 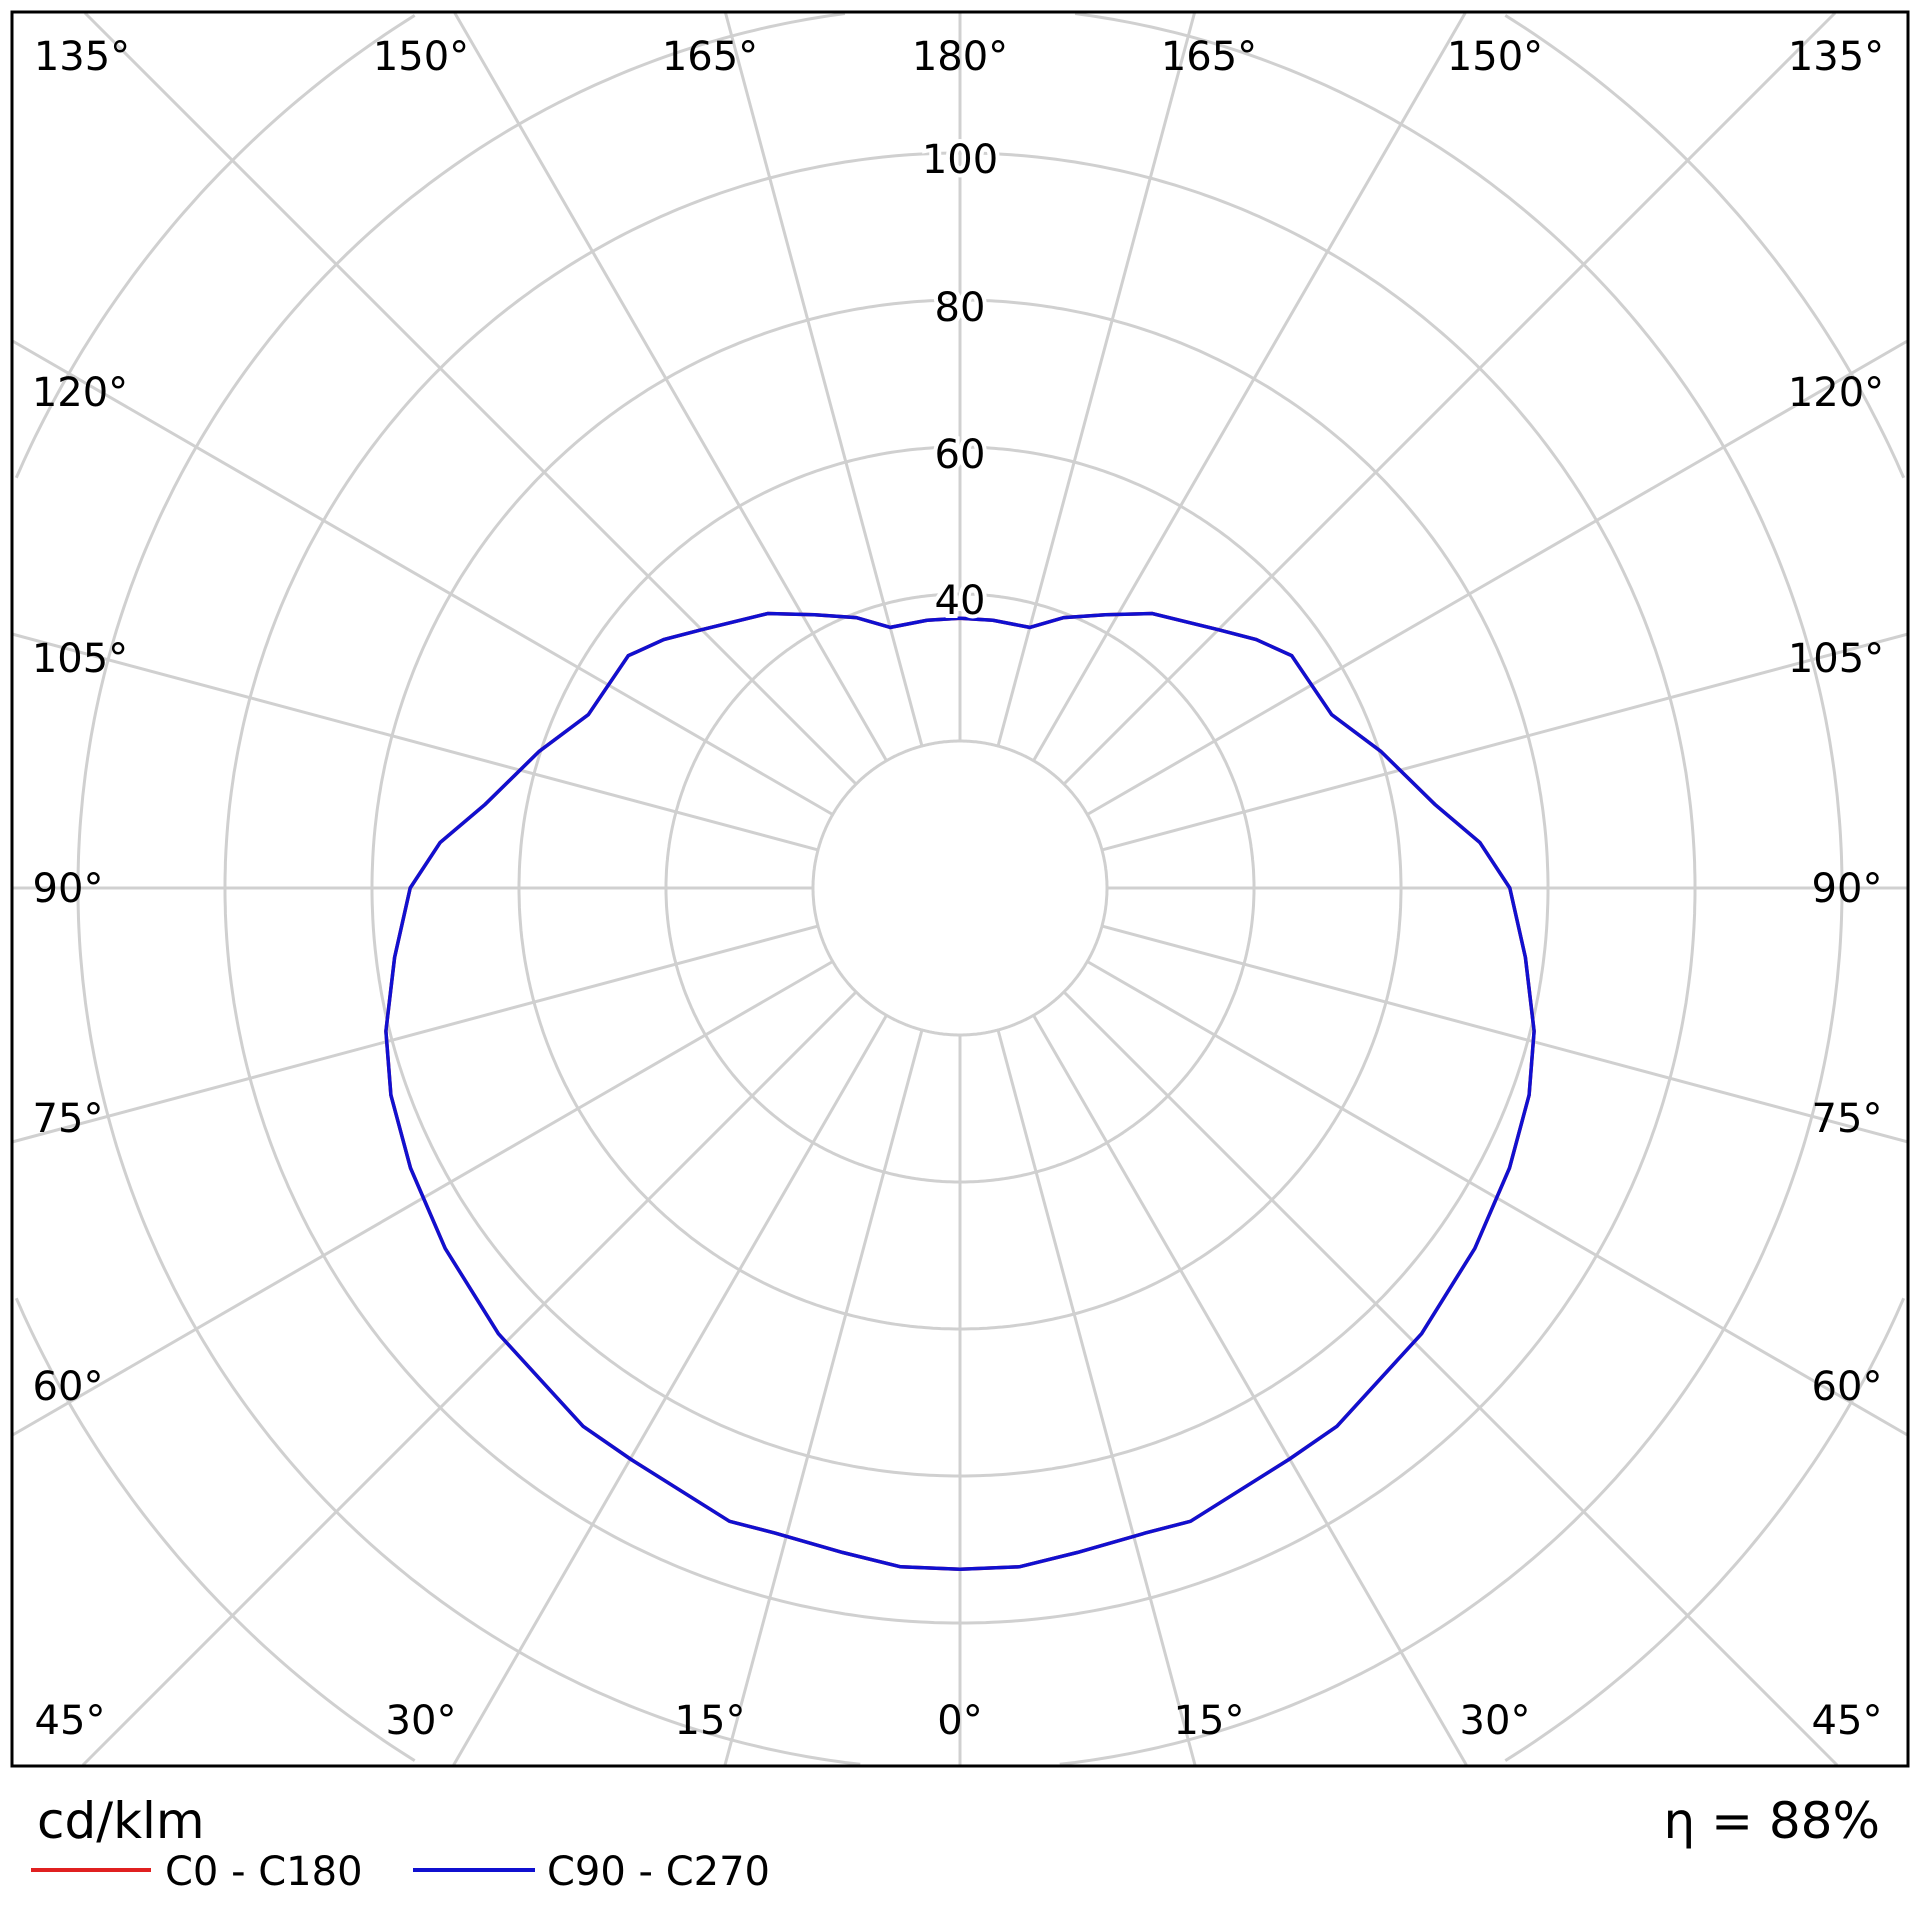 I want to click on grid-ring, so click(x=960, y=888).